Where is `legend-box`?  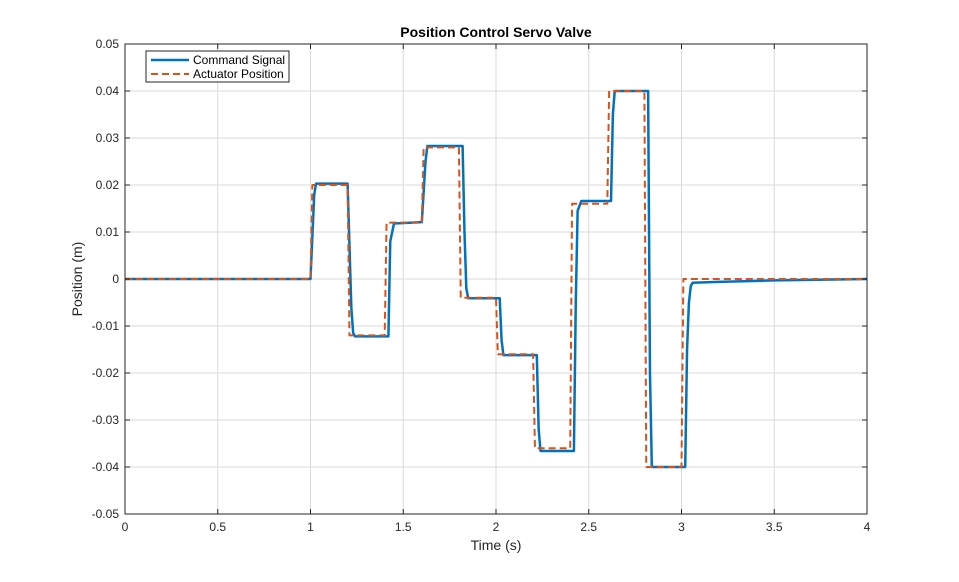 legend-box is located at coordinates (217, 66).